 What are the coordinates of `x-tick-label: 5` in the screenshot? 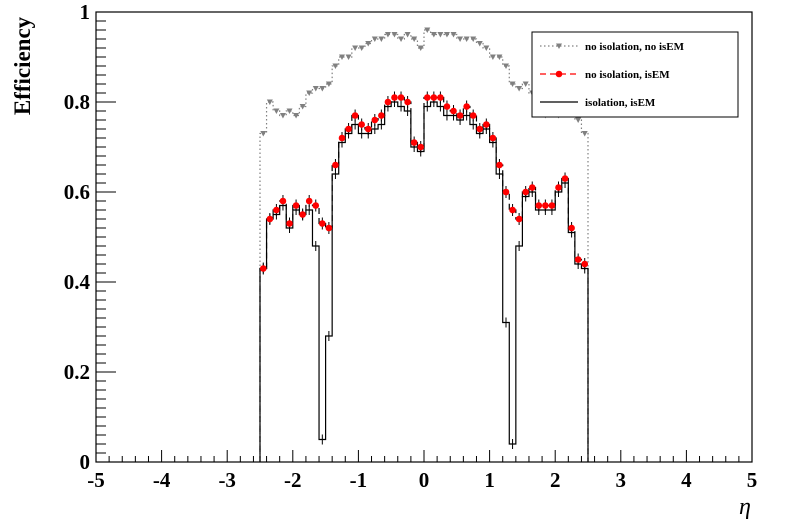 It's located at (752, 480).